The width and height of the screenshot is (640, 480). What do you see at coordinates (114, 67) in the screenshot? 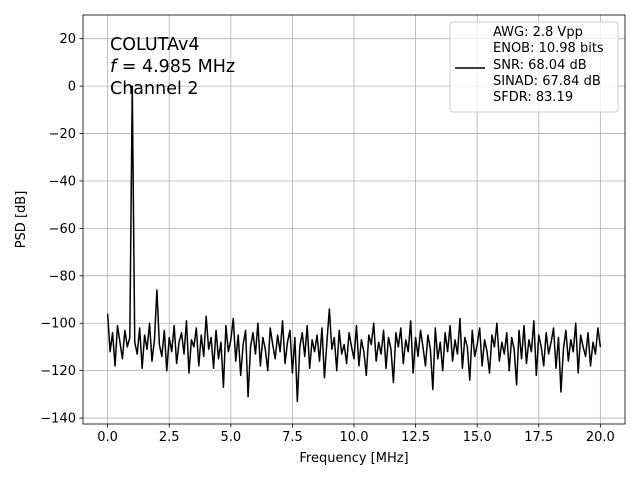
I see `annotation-symbol: f` at bounding box center [114, 67].